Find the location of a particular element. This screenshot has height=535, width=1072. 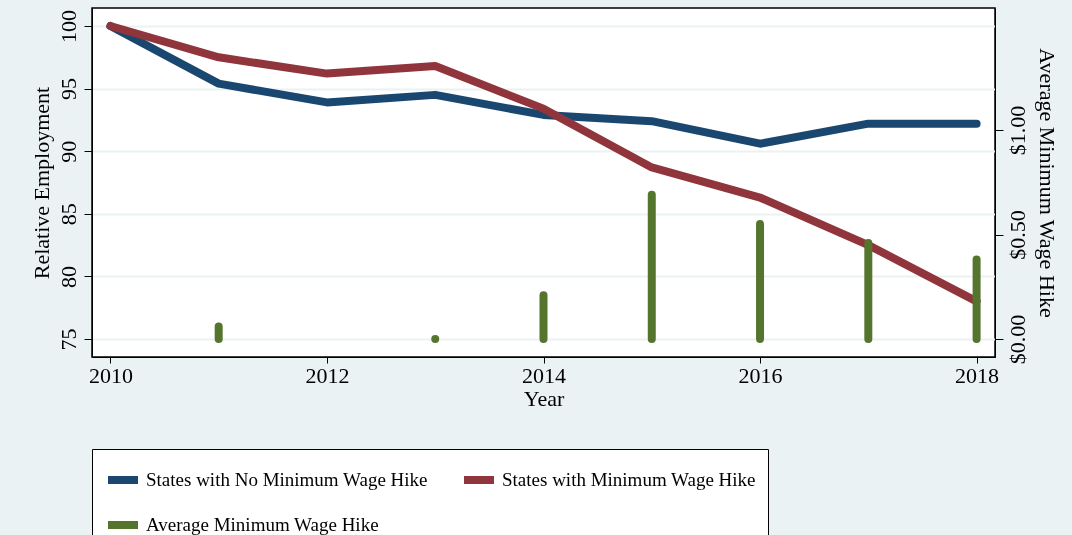

x-tick-label: 2010 is located at coordinates (110, 375).